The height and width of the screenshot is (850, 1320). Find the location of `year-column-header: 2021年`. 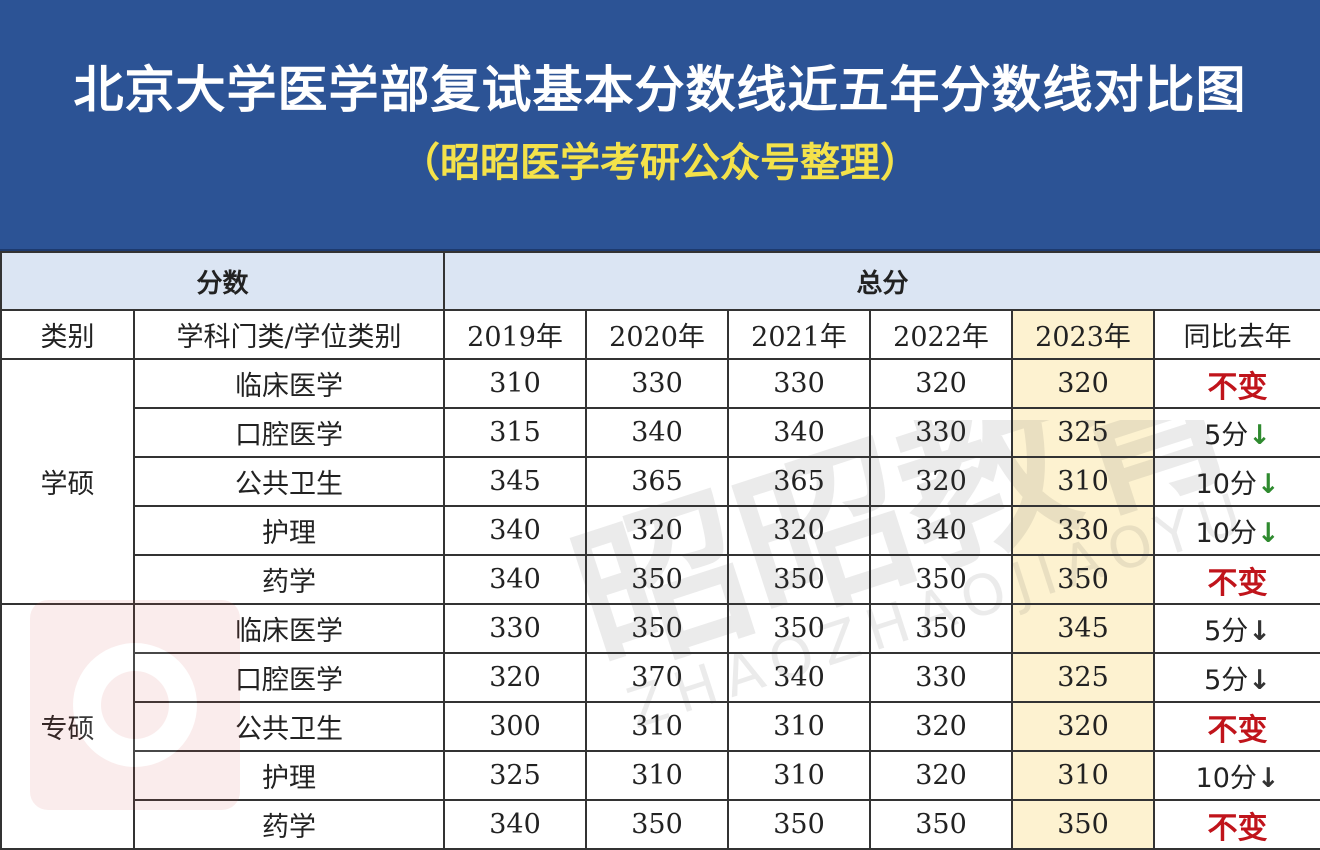

year-column-header: 2021年 is located at coordinates (799, 334).